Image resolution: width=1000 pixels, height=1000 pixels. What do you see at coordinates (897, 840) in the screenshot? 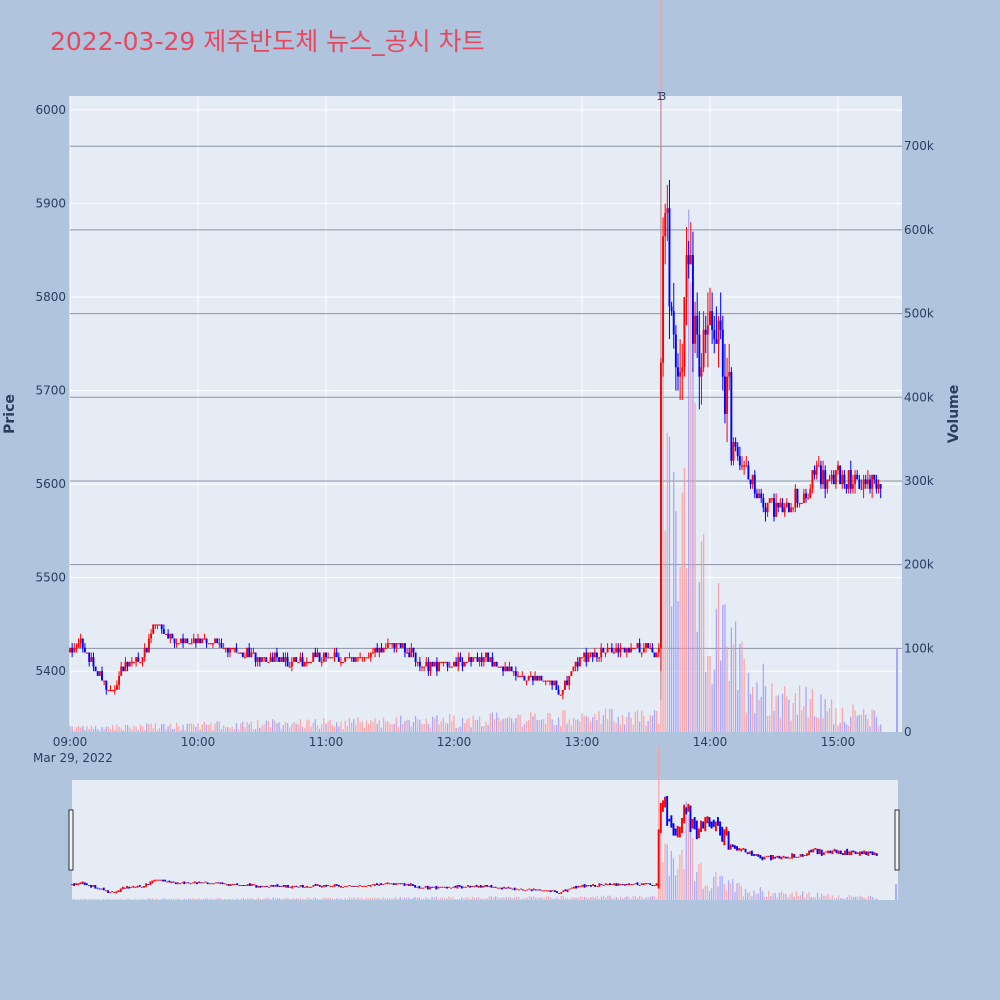
I see `rangeslider-right-handle` at bounding box center [897, 840].